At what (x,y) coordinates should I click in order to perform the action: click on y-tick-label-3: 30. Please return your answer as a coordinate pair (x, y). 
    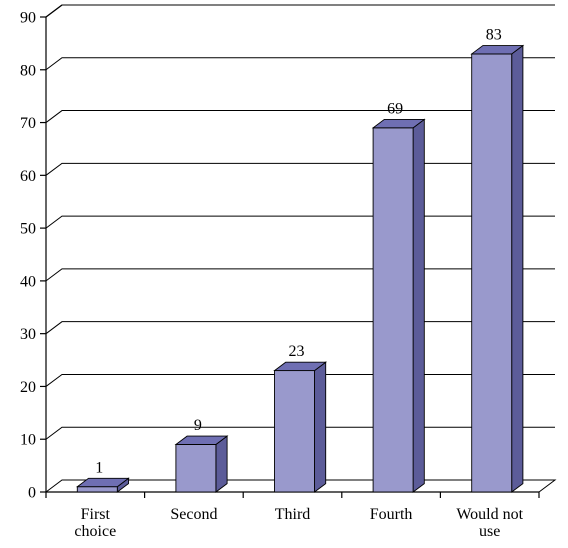
    Looking at the image, I should click on (28, 334).